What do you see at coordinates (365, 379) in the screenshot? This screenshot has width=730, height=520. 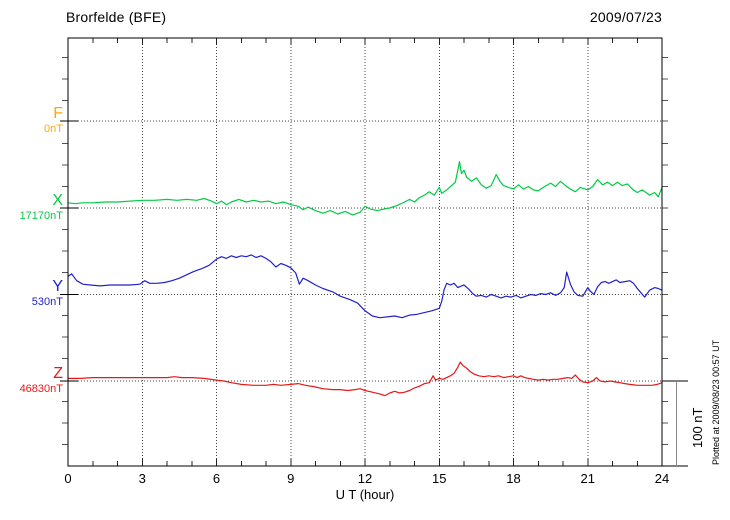 I see `trace-z` at bounding box center [365, 379].